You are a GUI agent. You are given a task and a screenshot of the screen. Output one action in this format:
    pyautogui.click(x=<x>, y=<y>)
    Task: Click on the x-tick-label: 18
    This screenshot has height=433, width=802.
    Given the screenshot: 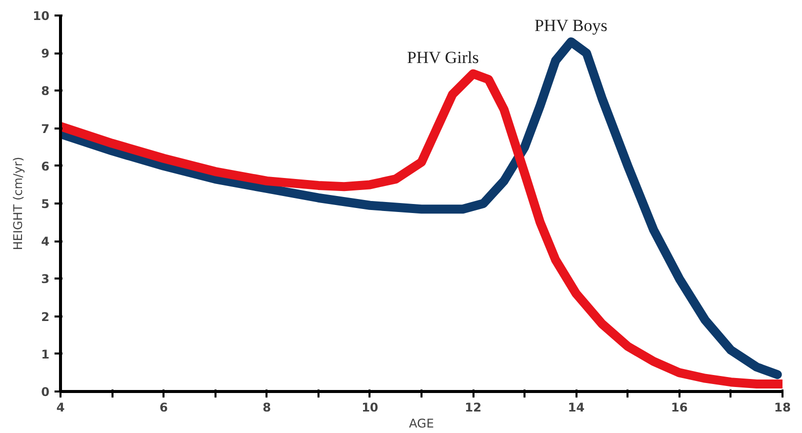 What is the action you would take?
    pyautogui.click(x=782, y=407)
    